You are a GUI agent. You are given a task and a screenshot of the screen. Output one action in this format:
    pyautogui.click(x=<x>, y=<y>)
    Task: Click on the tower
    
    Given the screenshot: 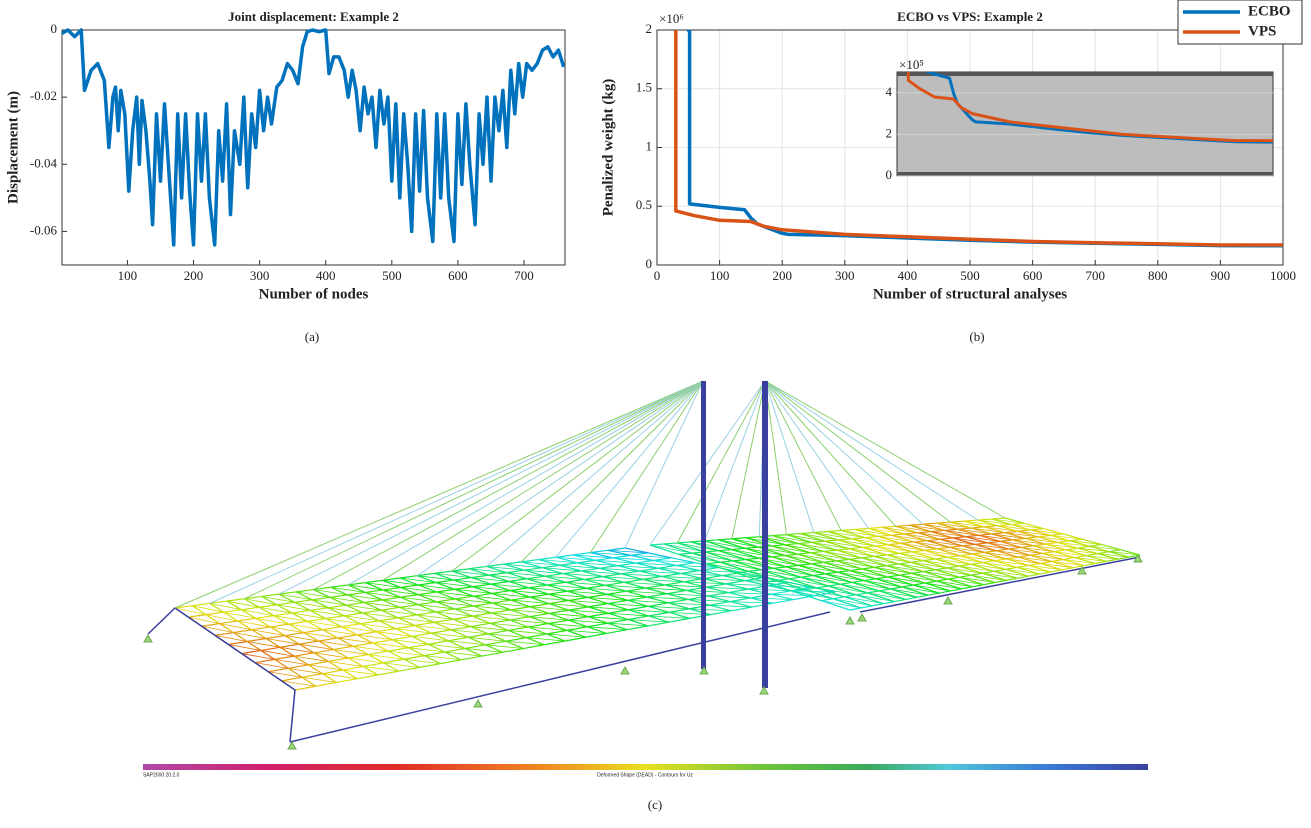 What is the action you would take?
    pyautogui.click(x=703, y=525)
    